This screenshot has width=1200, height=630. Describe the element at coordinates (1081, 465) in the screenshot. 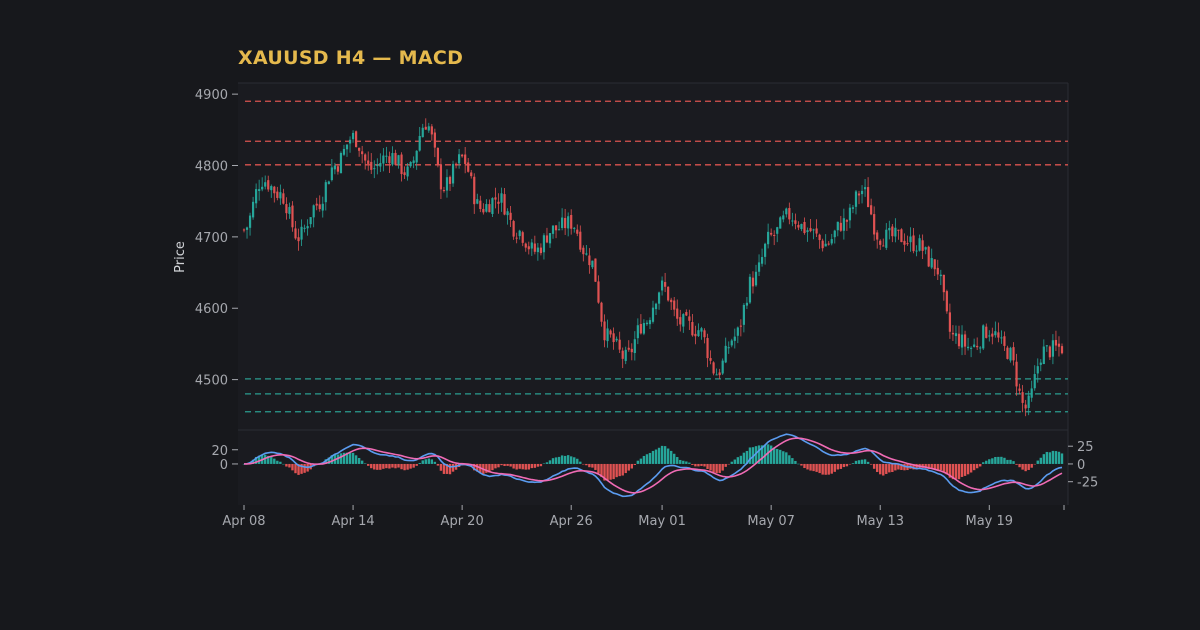

I see `macd-right-tick-label: 0` at that location.